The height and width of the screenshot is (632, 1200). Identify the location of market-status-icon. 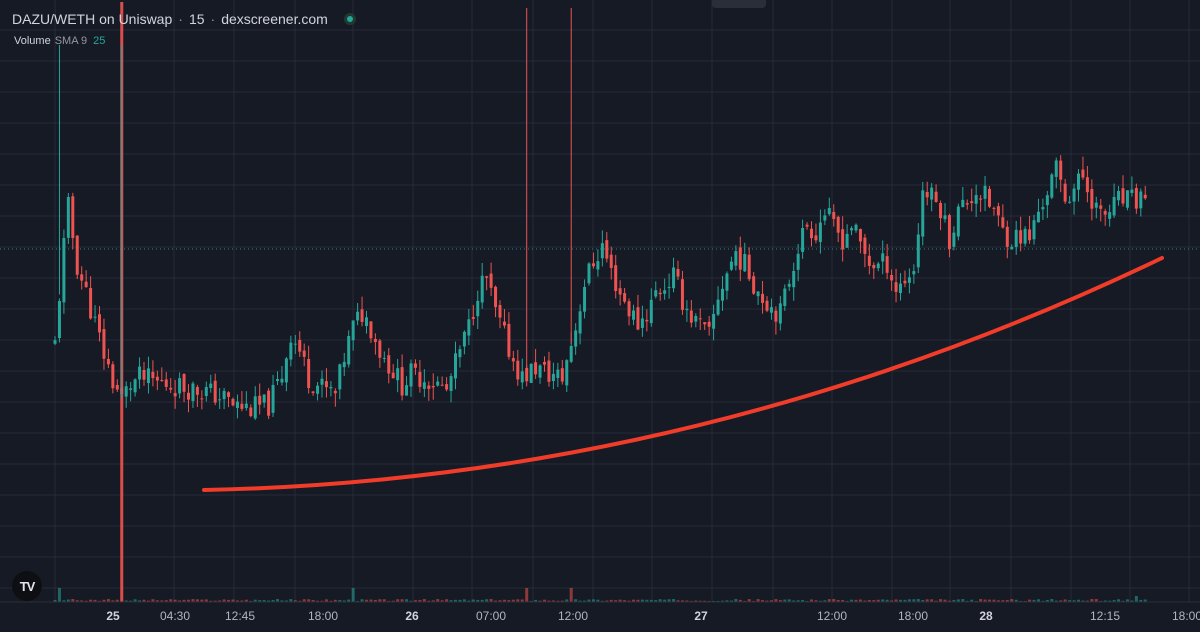
(349, 19).